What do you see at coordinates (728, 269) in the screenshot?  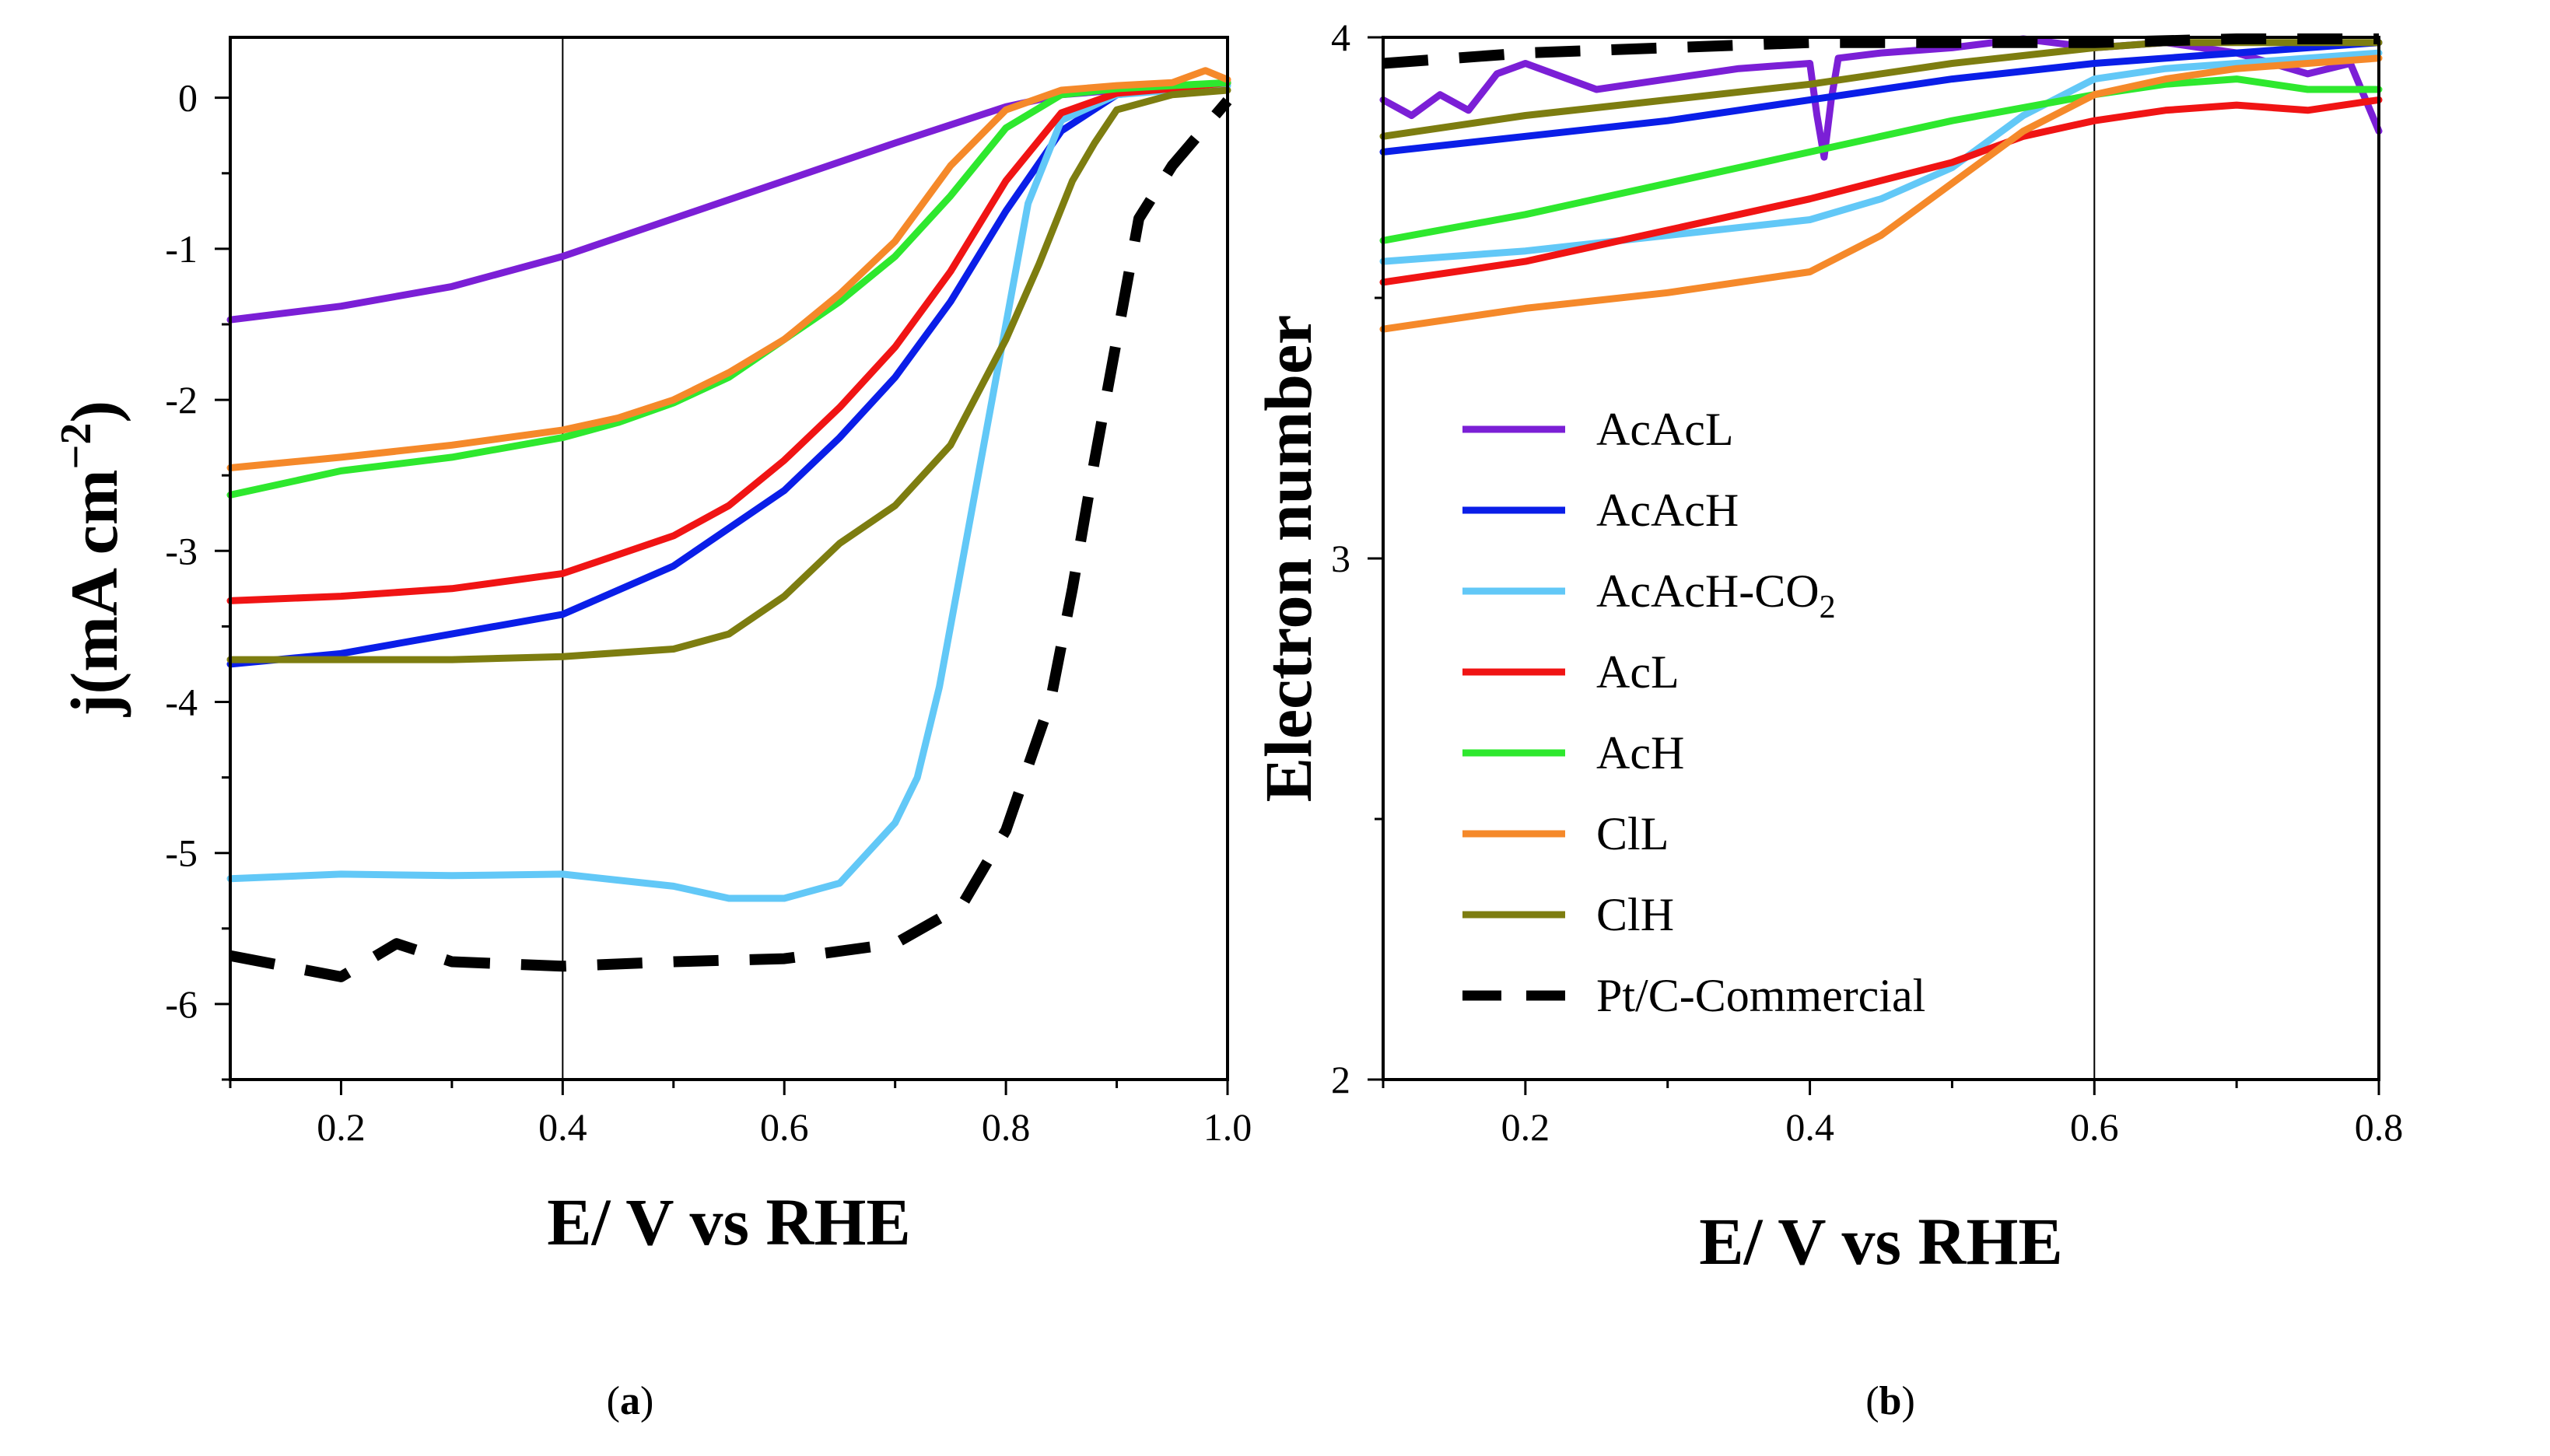 I see `panel-a-series-cll` at bounding box center [728, 269].